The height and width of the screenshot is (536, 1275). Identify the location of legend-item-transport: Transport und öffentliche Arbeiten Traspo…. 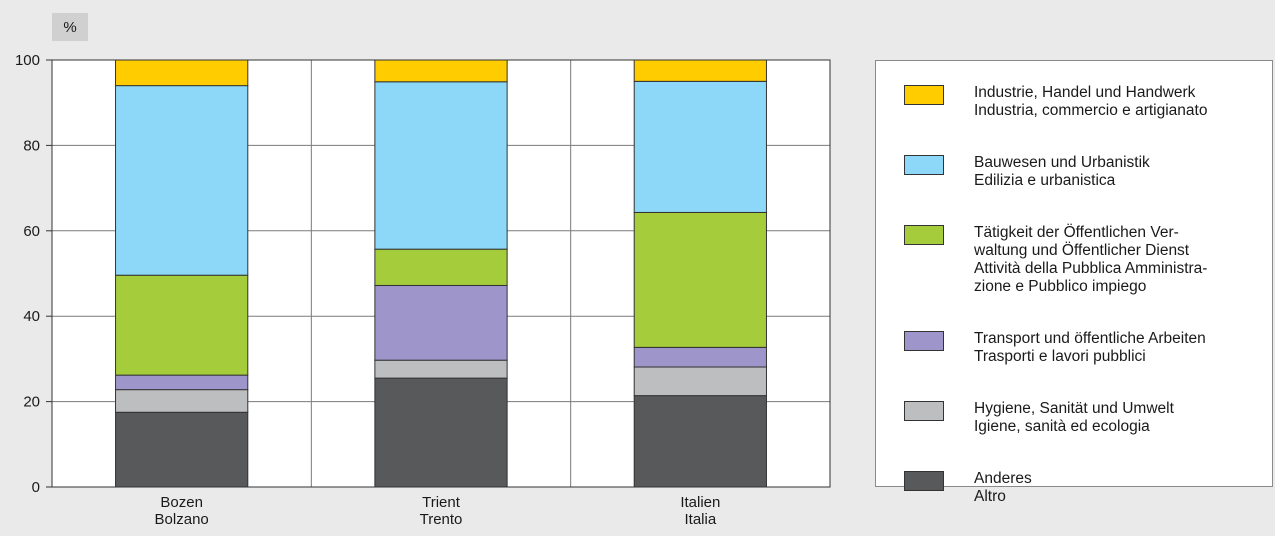
(1055, 348).